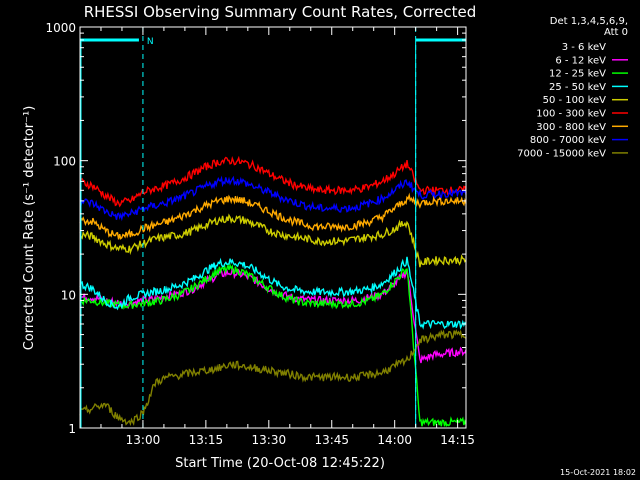 The width and height of the screenshot is (640, 480). Describe the element at coordinates (60, 28) in the screenshot. I see `y-tick-label: 1000` at that location.